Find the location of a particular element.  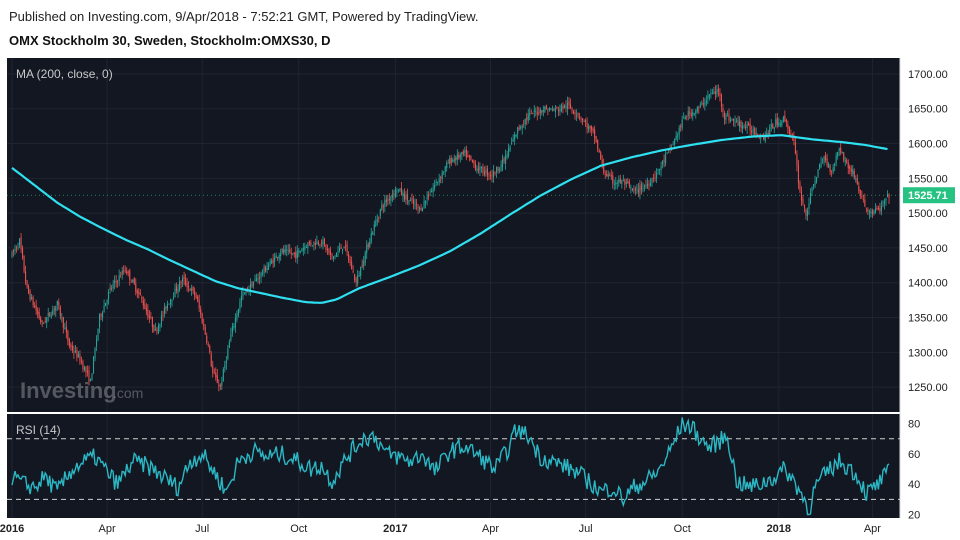

x-tick-label: 2018 is located at coordinates (779, 529).